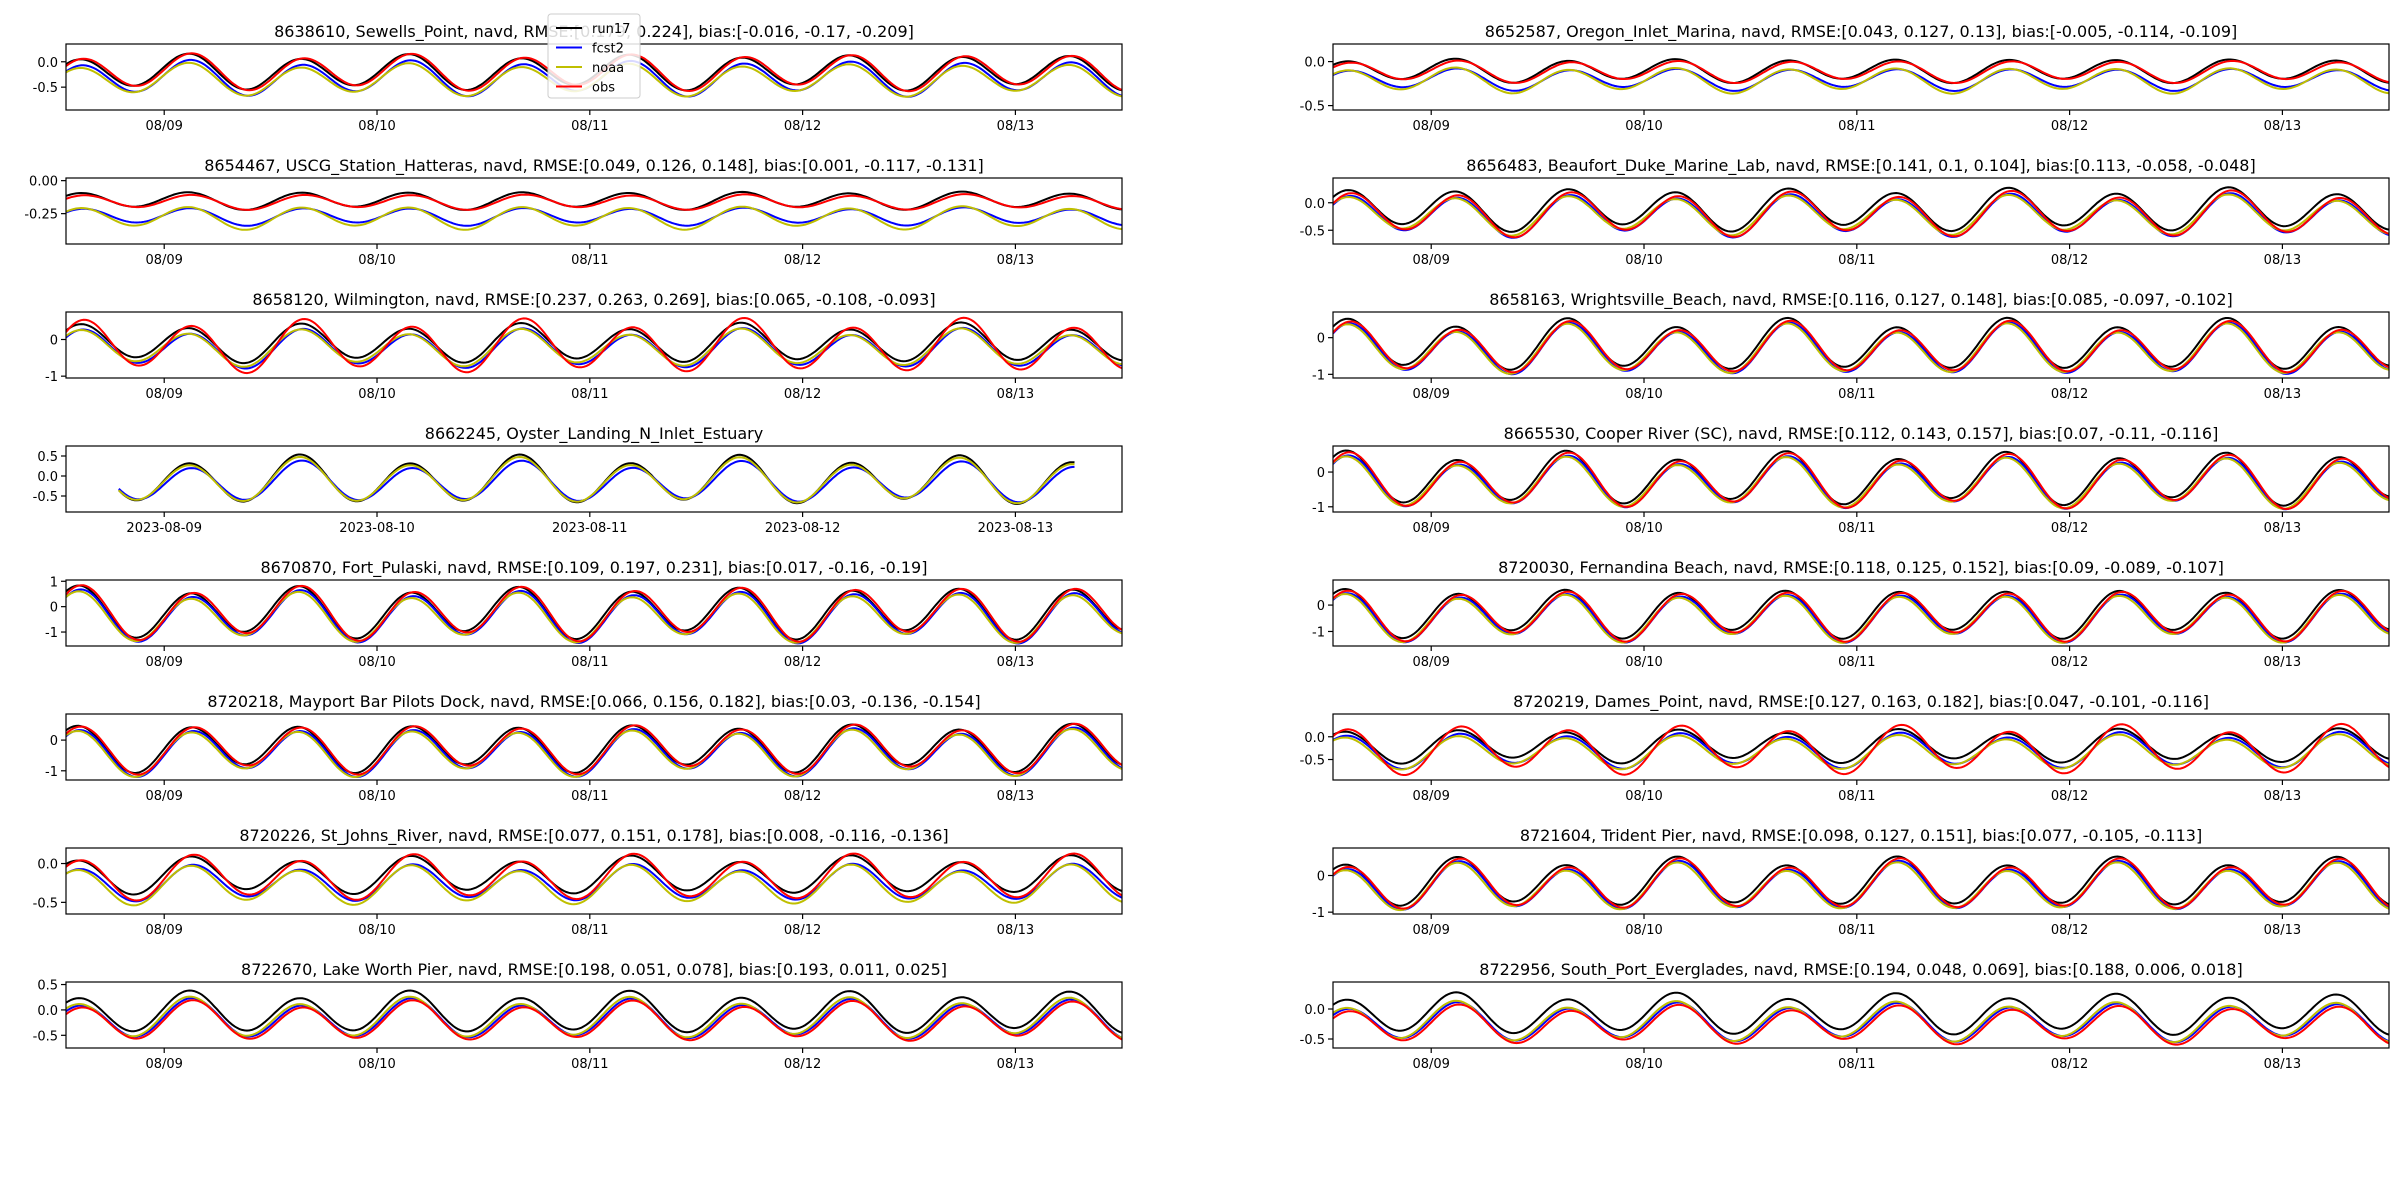  I want to click on legend-label-noaa: noaa, so click(608, 68).